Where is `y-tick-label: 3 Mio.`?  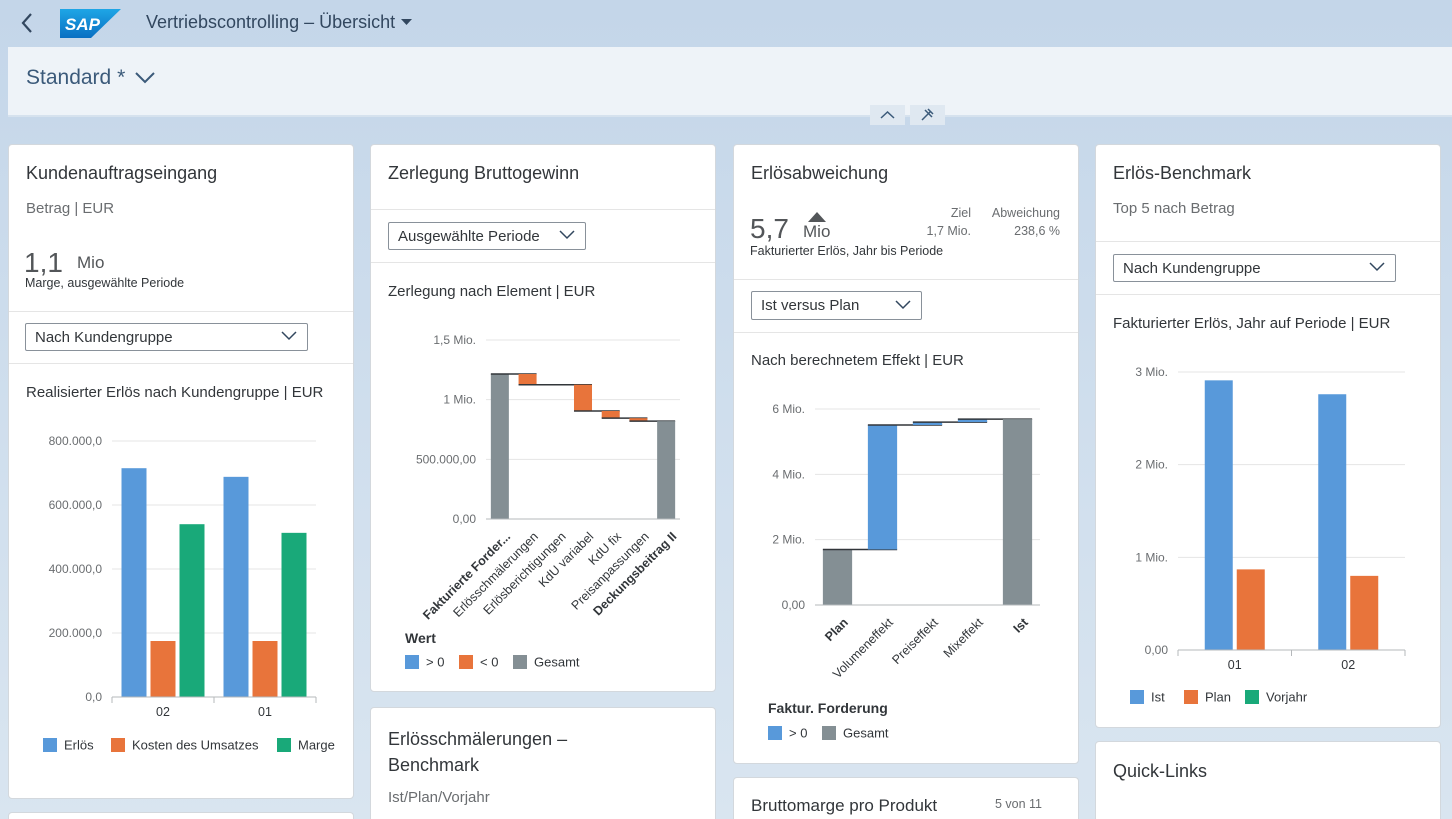
y-tick-label: 3 Mio. is located at coordinates (1151, 372).